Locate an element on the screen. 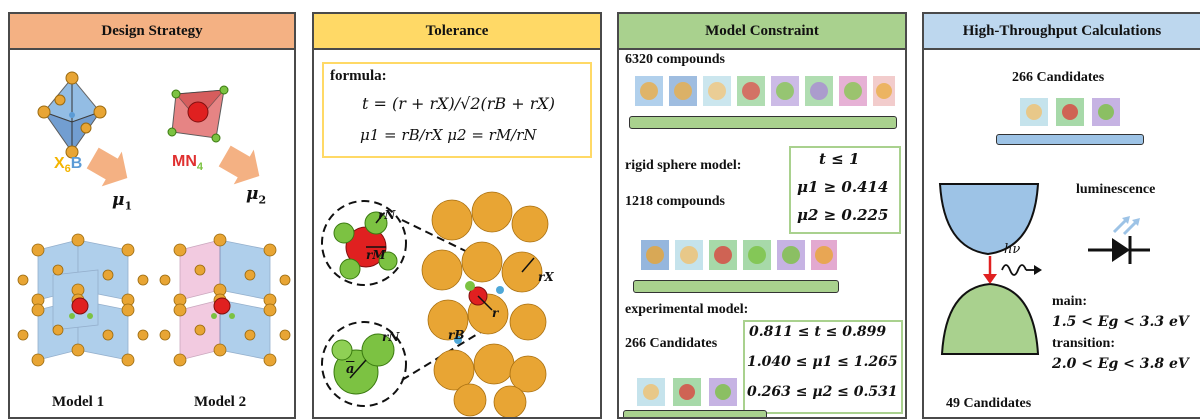 The height and width of the screenshot is (419, 1200). x6b-octahedron-icon is located at coordinates (72, 115).